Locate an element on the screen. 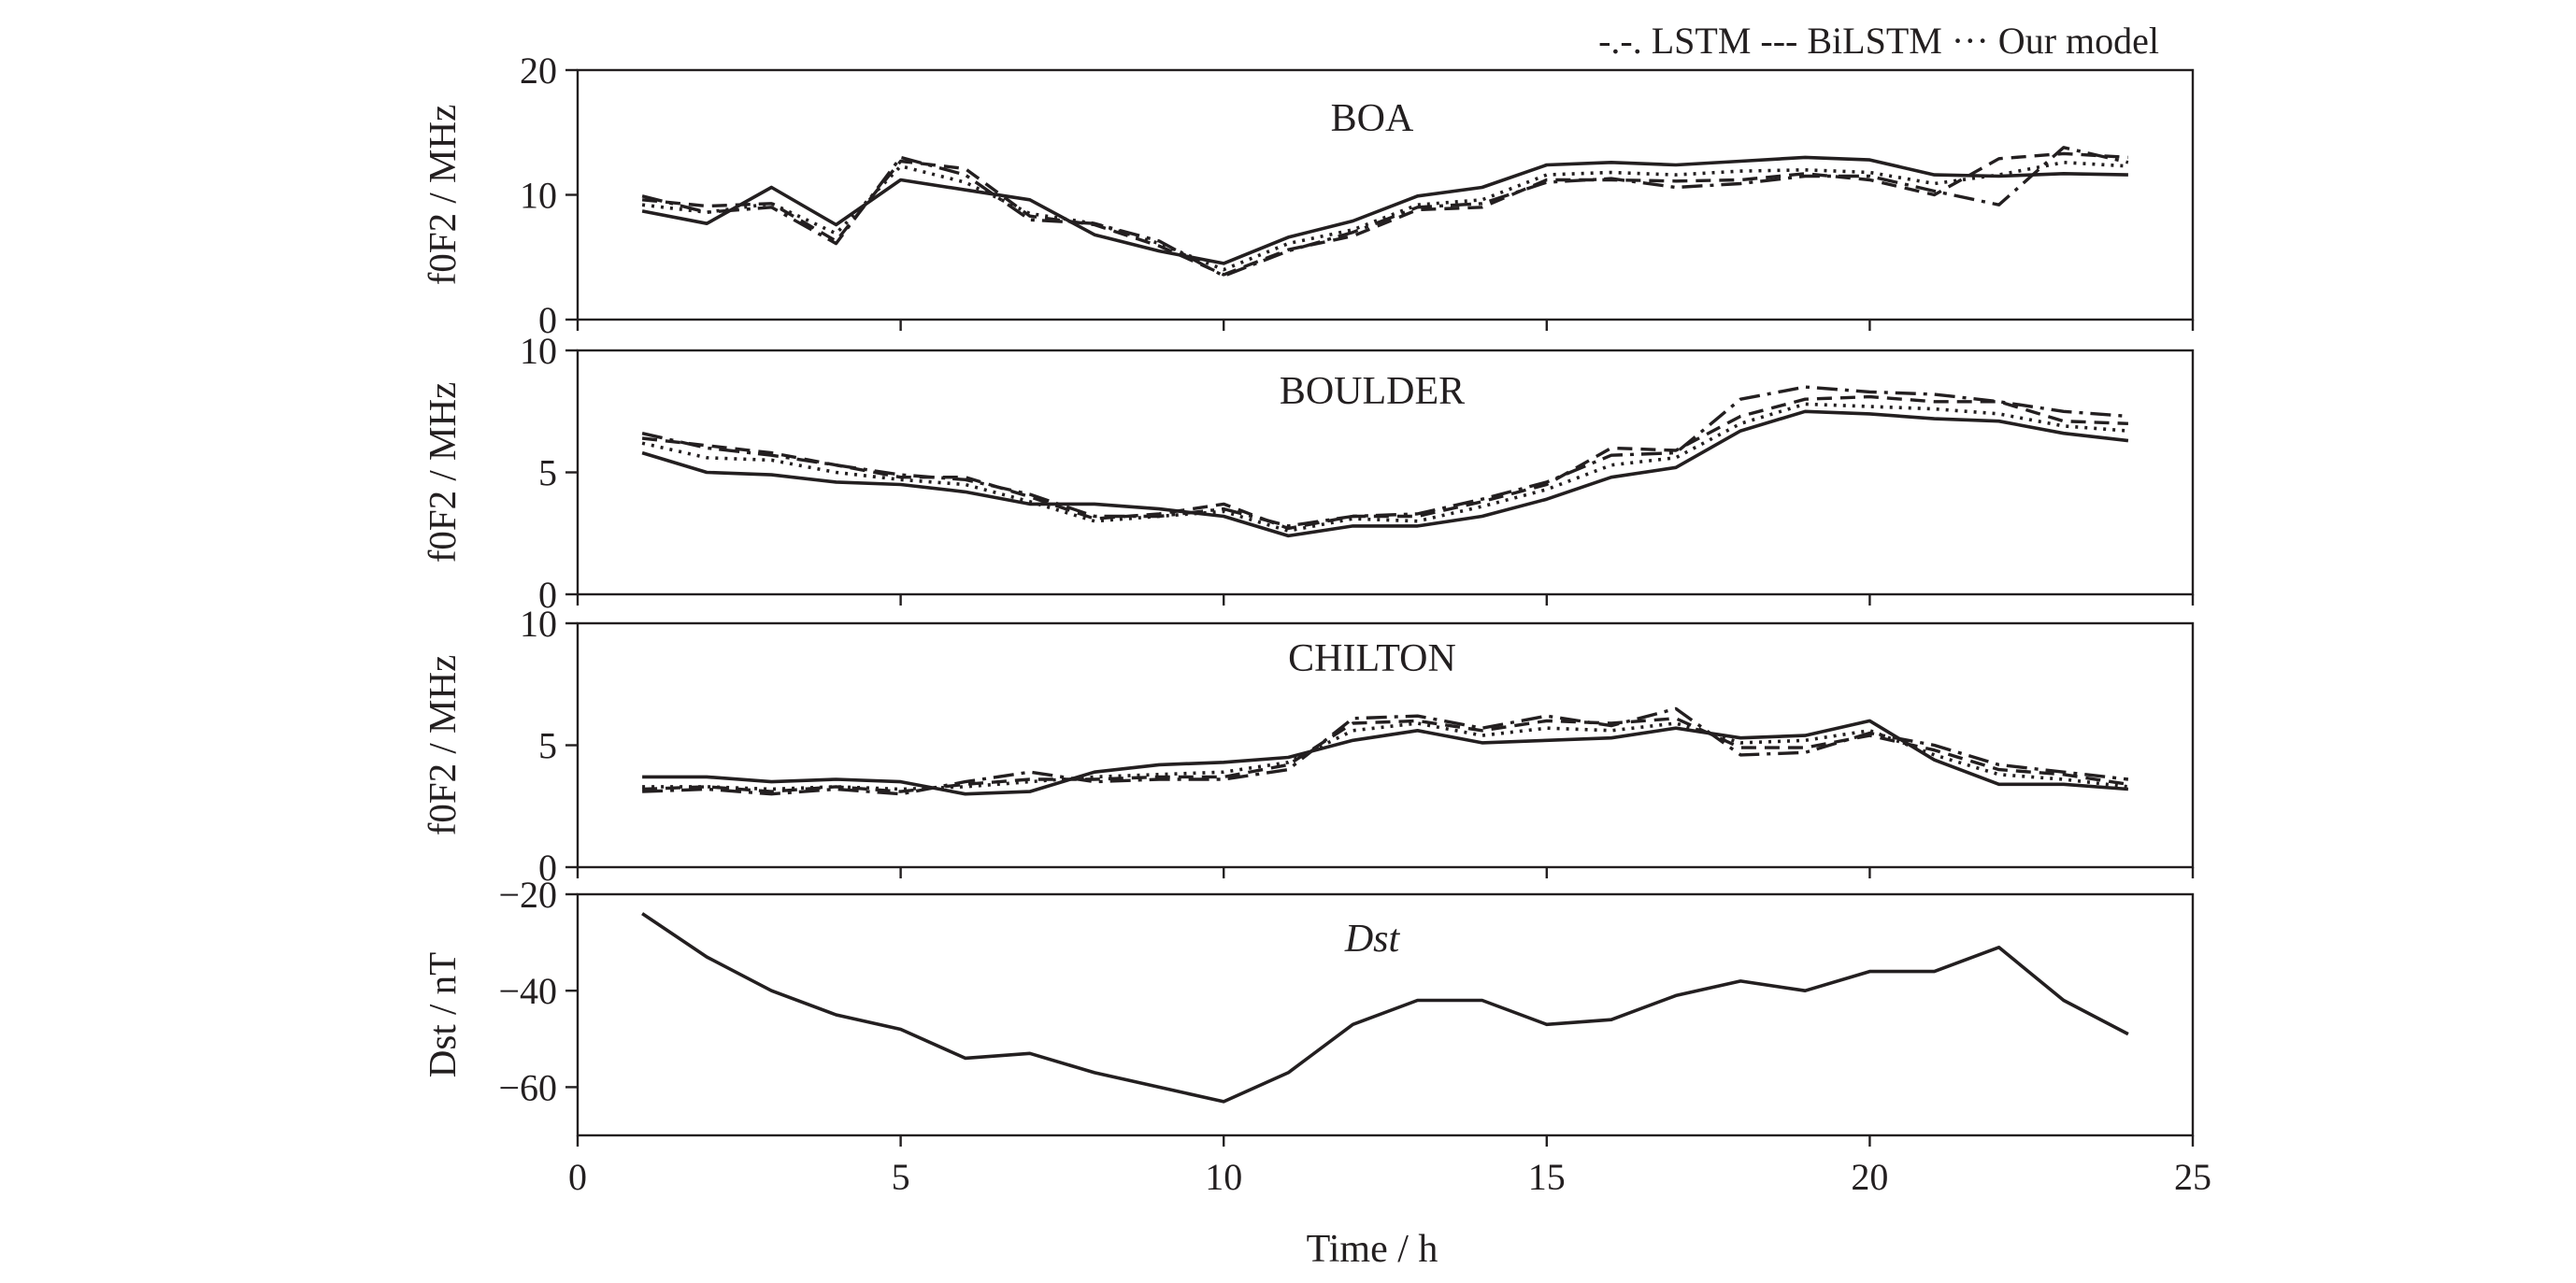  x-tick-label: 25 is located at coordinates (2192, 1177).